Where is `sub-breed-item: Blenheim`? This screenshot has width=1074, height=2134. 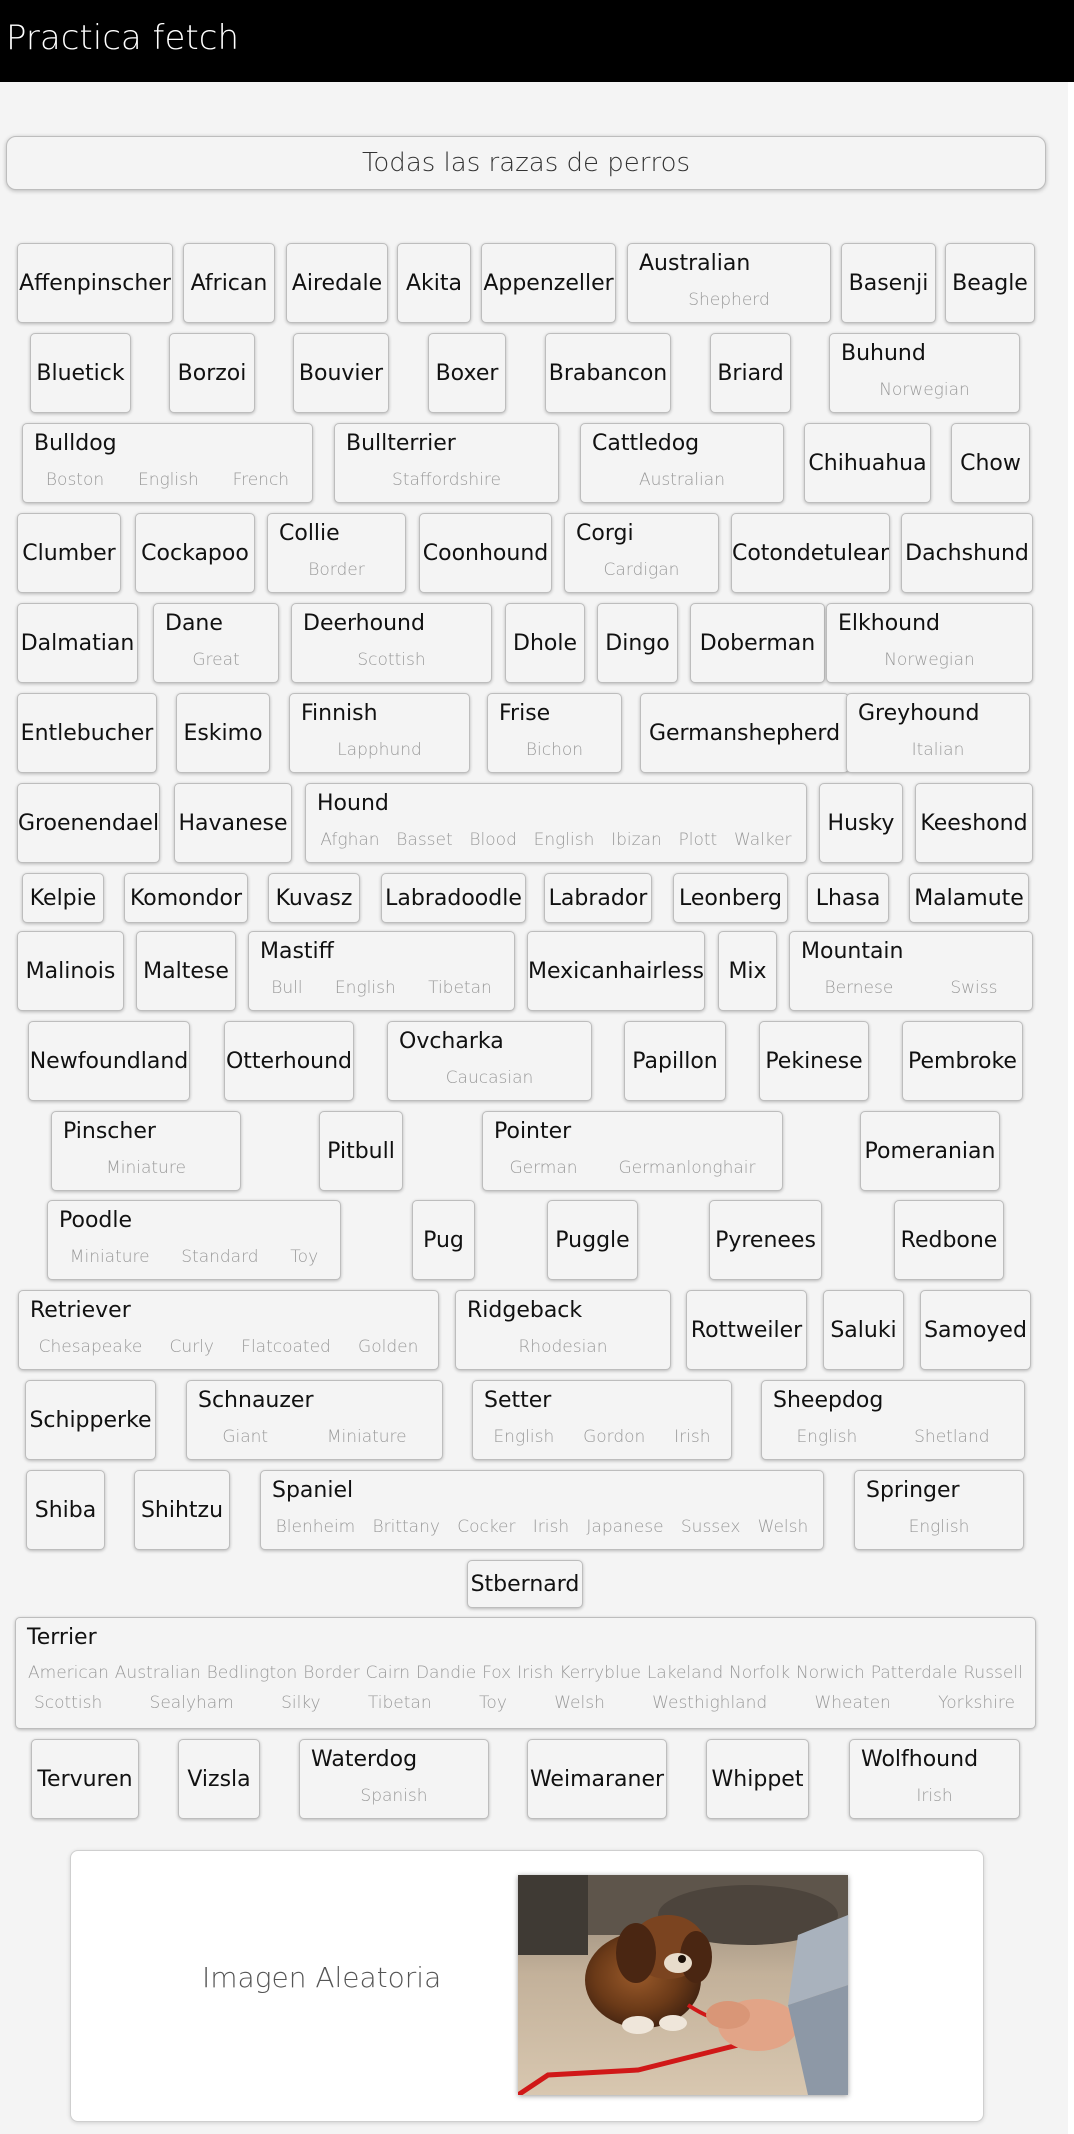
sub-breed-item: Blenheim is located at coordinates (315, 1527).